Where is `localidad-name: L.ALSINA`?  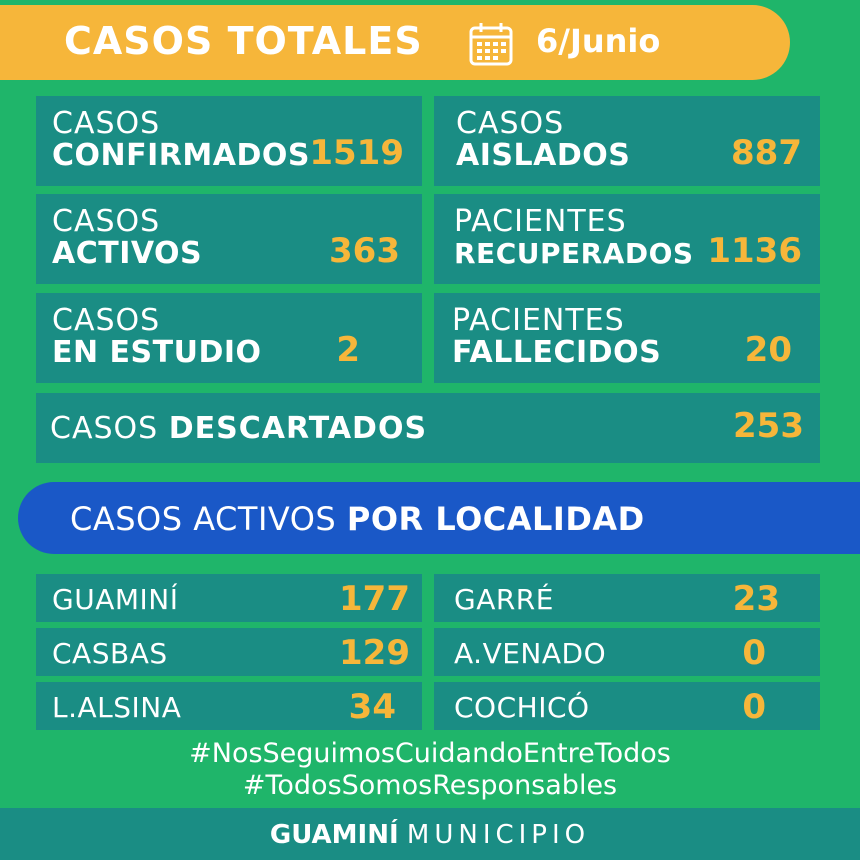 localidad-name: L.ALSINA is located at coordinates (117, 707).